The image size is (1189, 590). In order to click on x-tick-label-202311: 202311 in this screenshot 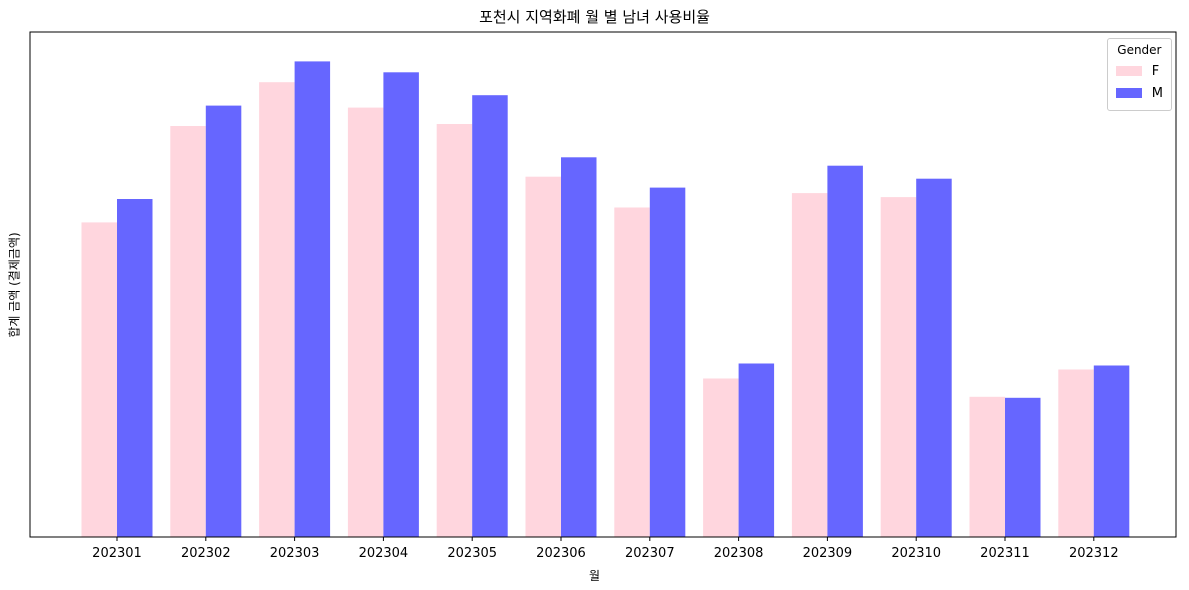, I will do `click(1005, 553)`.